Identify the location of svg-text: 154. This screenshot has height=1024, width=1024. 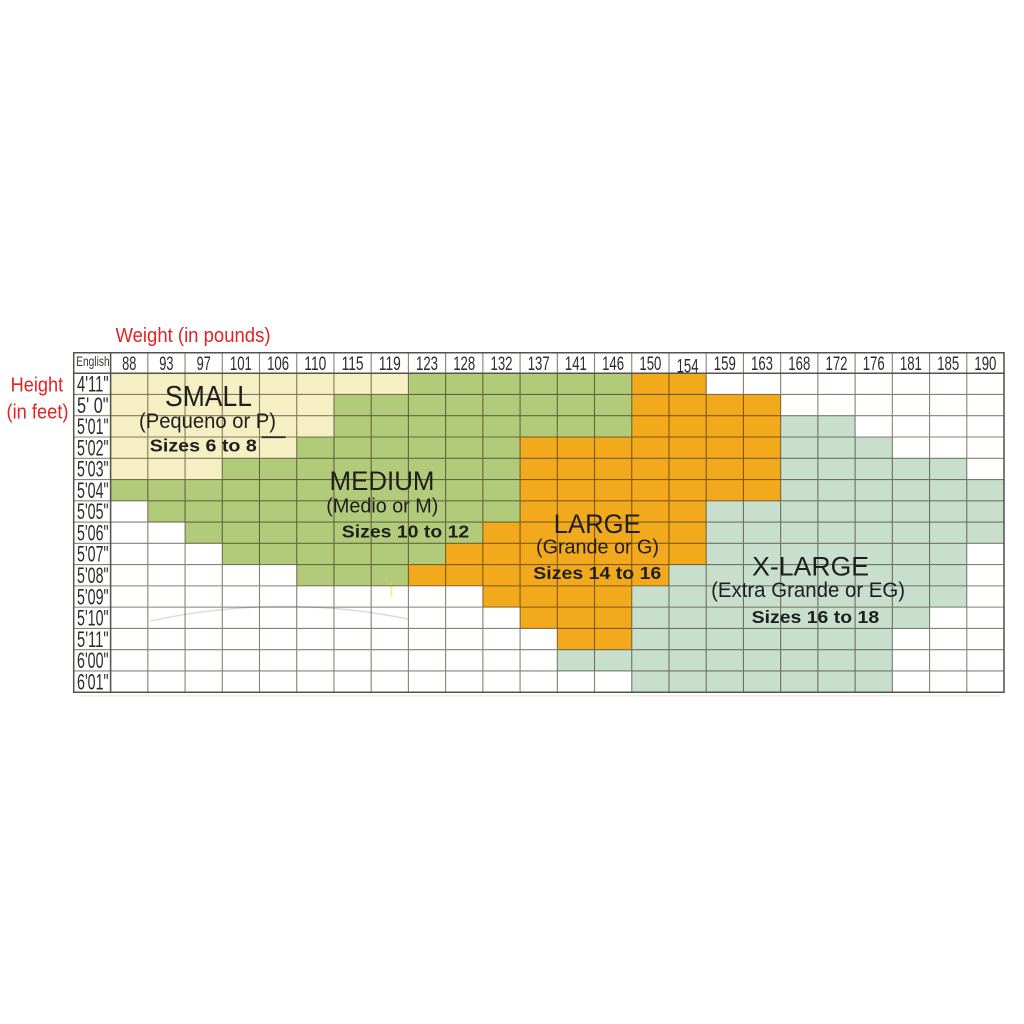
(688, 367).